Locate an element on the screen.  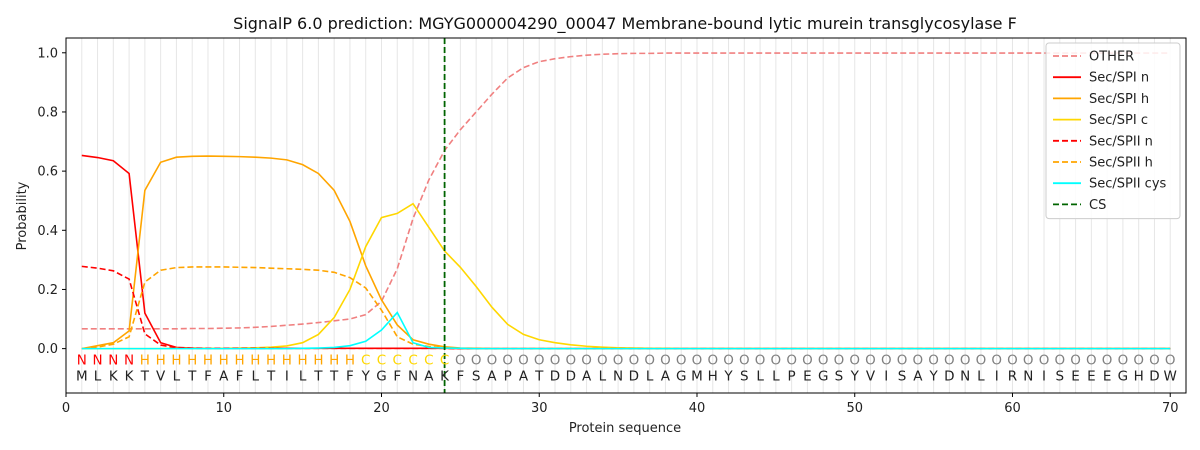
y-tick-label: 0.0 is located at coordinates (47, 349).